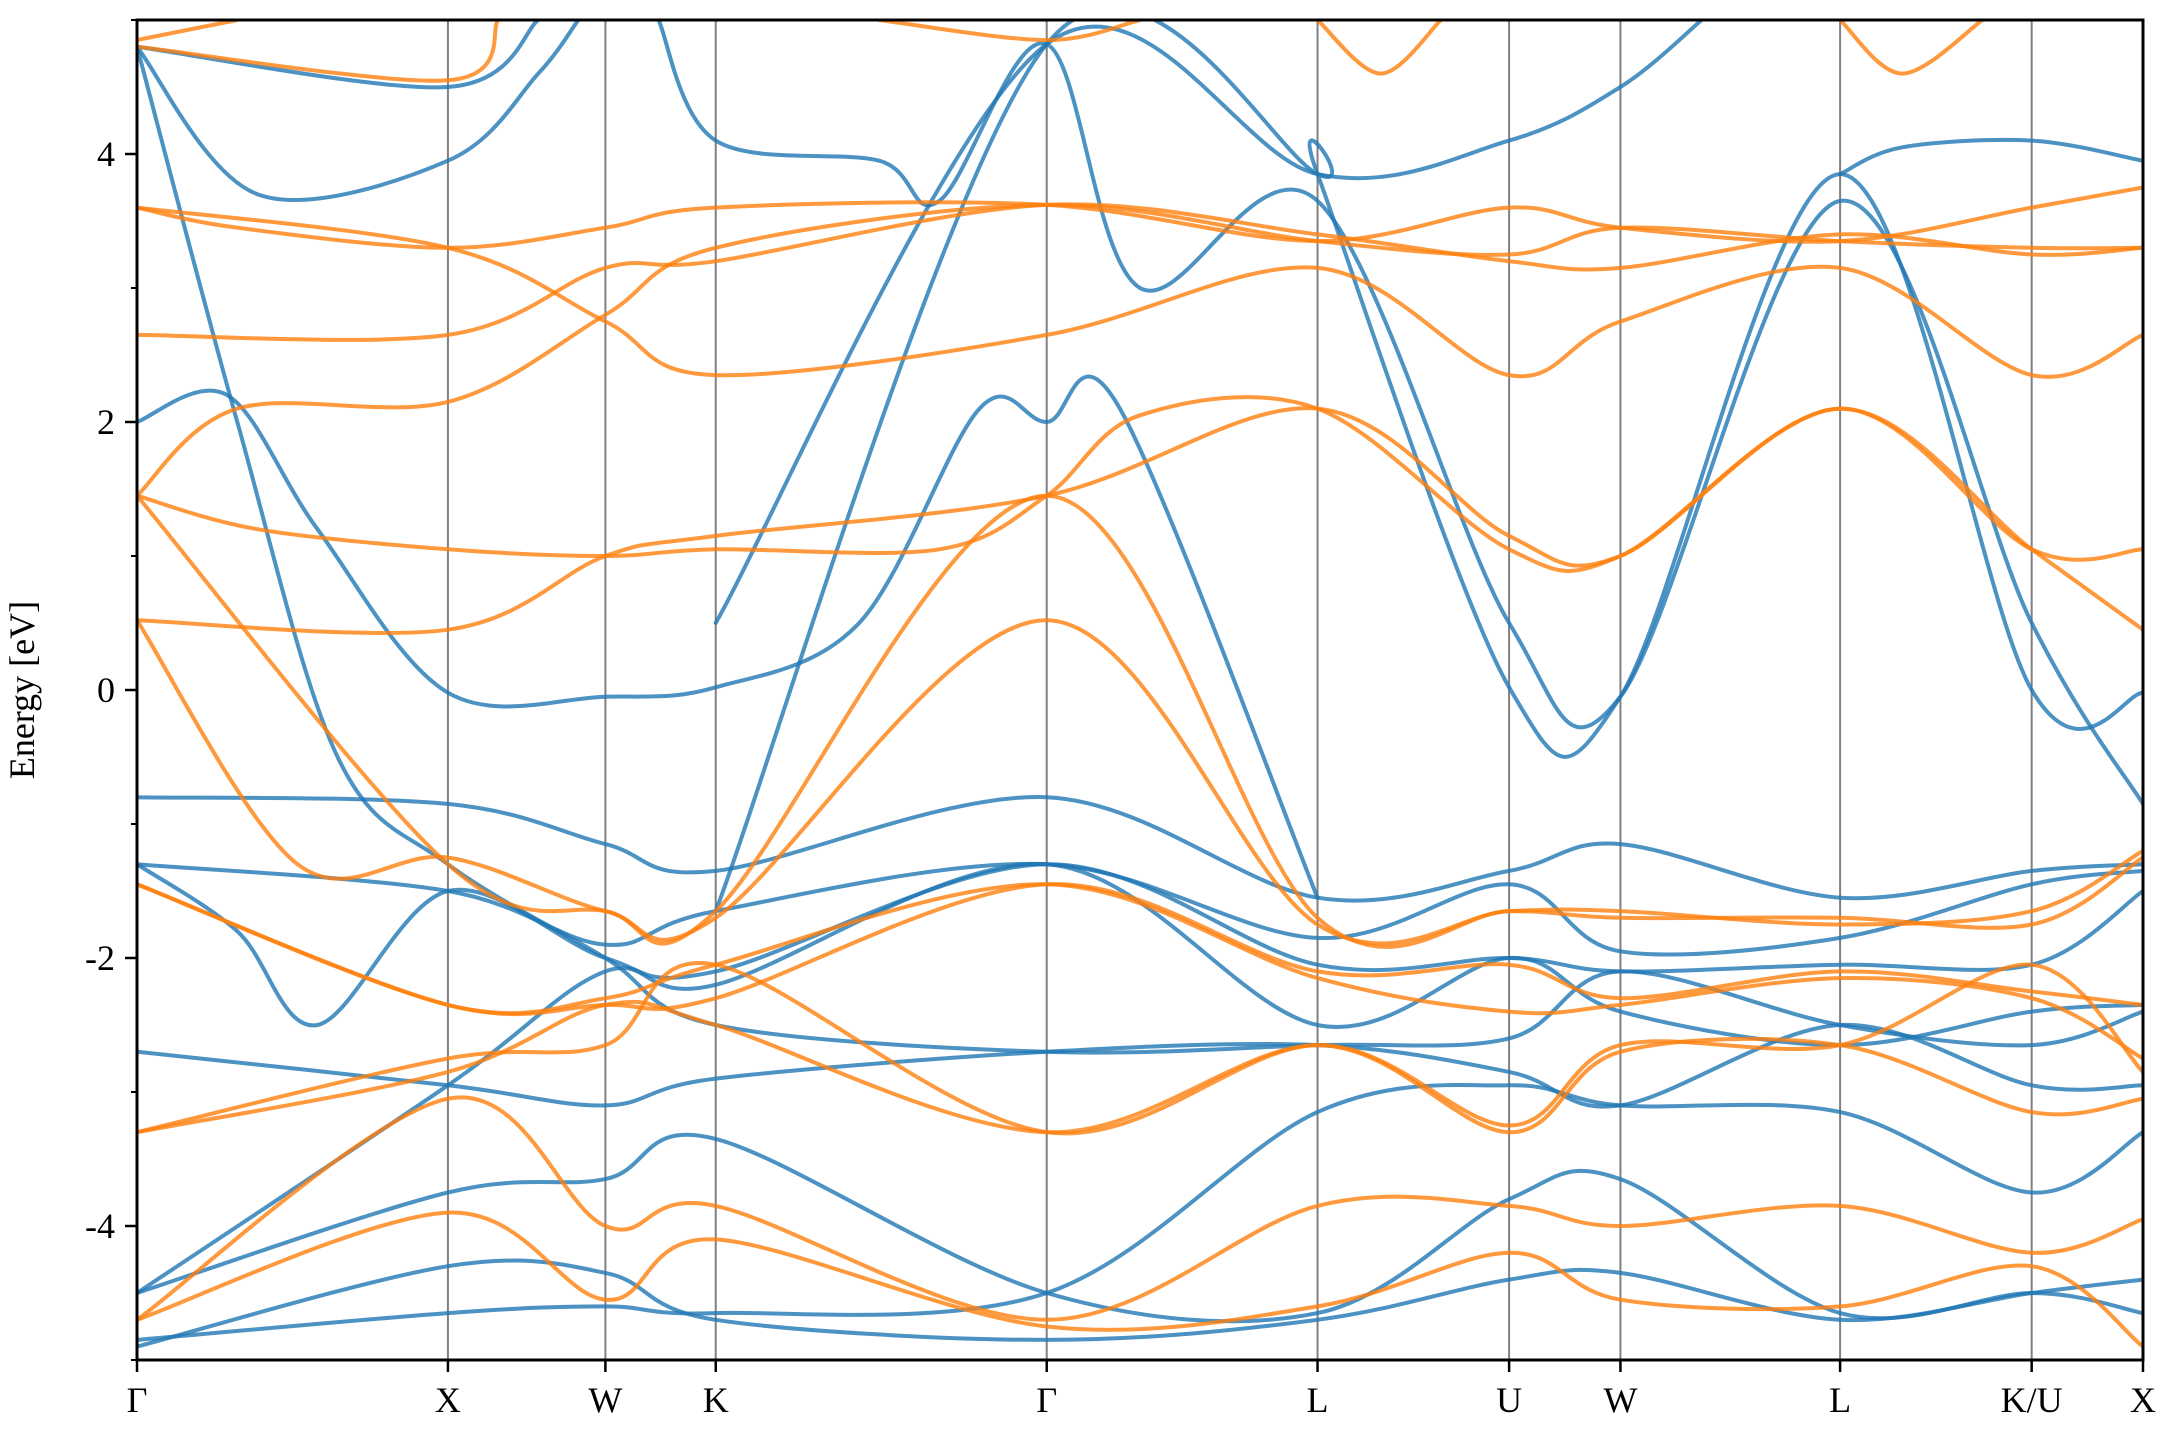  Describe the element at coordinates (100, 958) in the screenshot. I see `y-tick-label: -2` at that location.